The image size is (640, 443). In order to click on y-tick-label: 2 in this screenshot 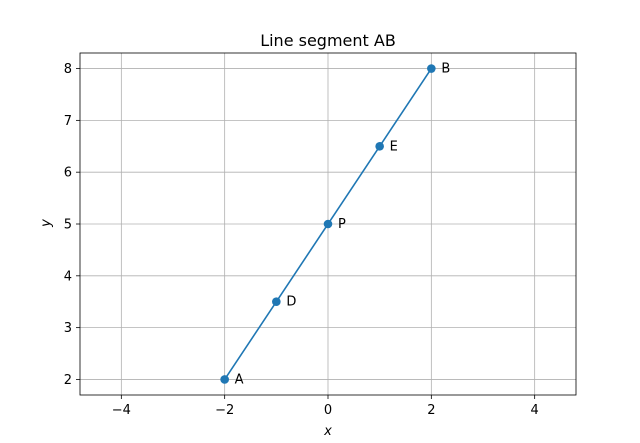, I will do `click(68, 380)`.